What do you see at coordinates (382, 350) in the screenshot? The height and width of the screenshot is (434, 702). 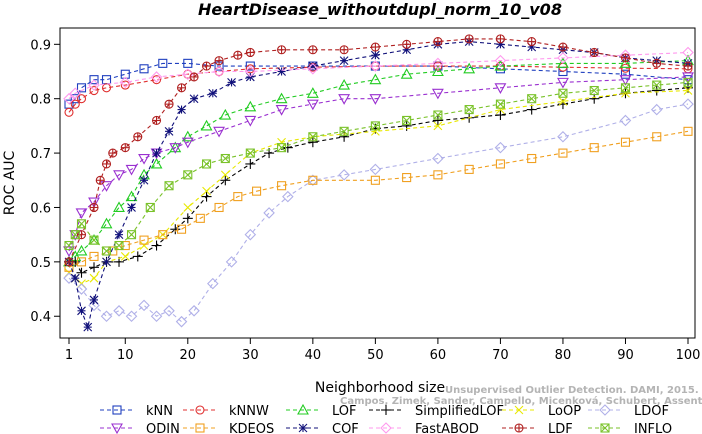 I see `x-axis: 1 10 20 30 40 50 60 70 80 90 100` at bounding box center [382, 350].